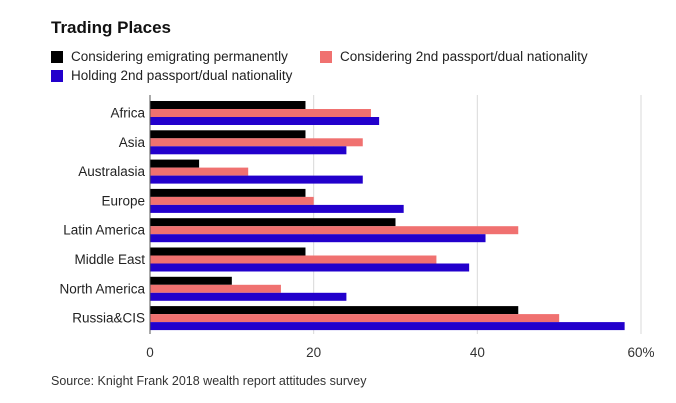 The image size is (676, 403). Describe the element at coordinates (215, 288) in the screenshot. I see `bar-north-america-consider-passport` at that location.